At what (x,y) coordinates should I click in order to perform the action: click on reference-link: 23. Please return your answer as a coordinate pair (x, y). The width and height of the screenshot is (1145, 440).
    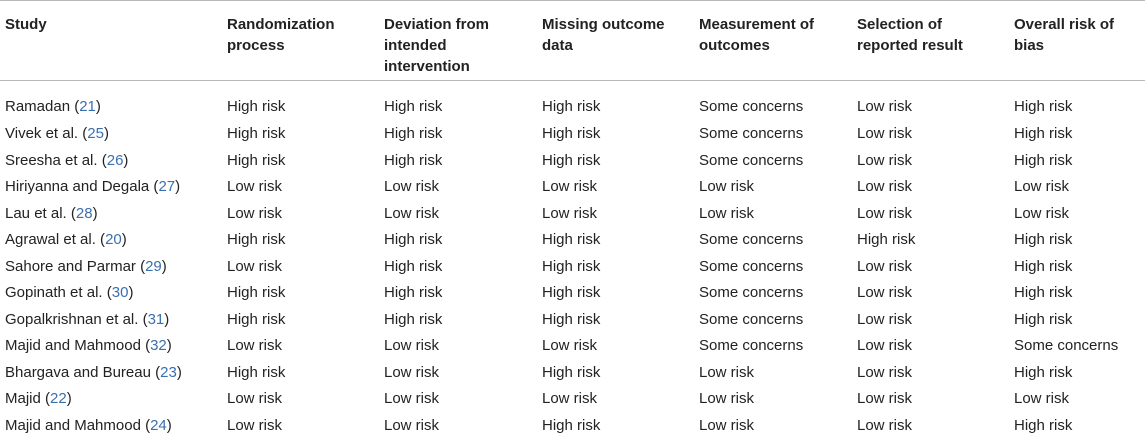
    Looking at the image, I should click on (168, 372).